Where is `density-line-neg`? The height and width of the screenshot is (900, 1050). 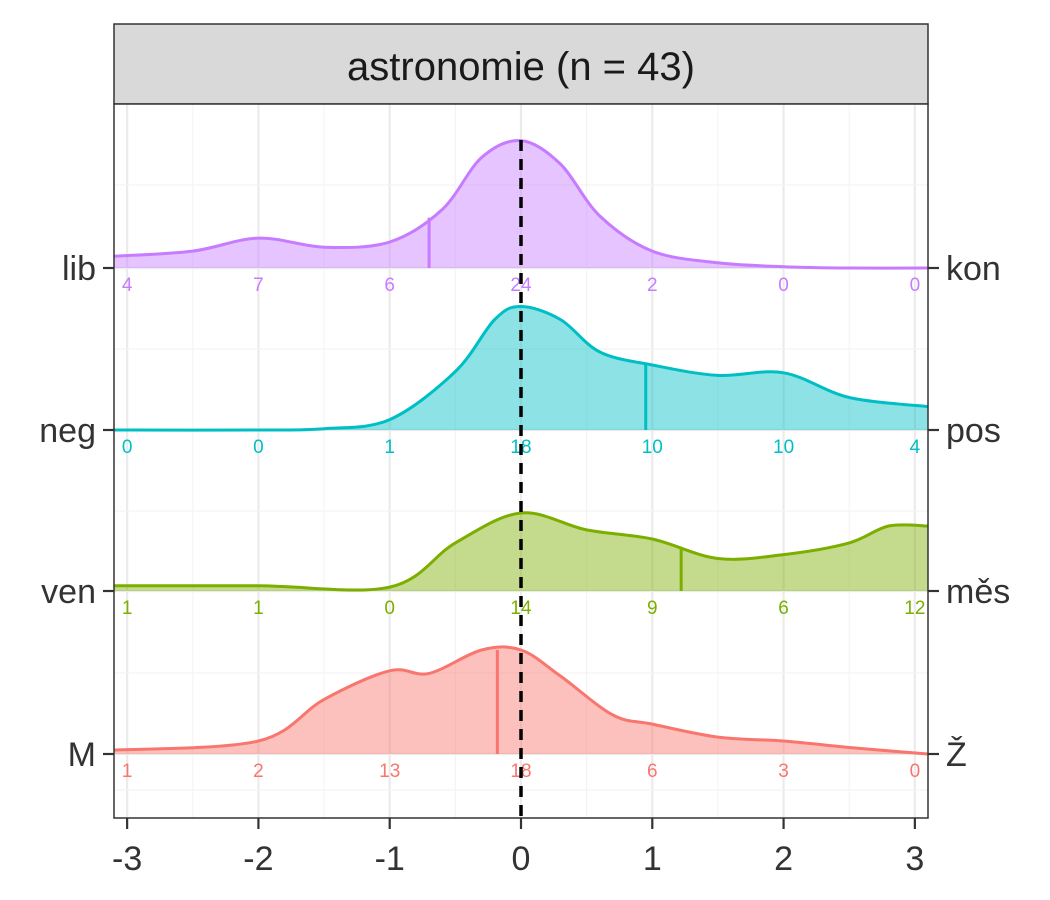
density-line-neg is located at coordinates (521, 368).